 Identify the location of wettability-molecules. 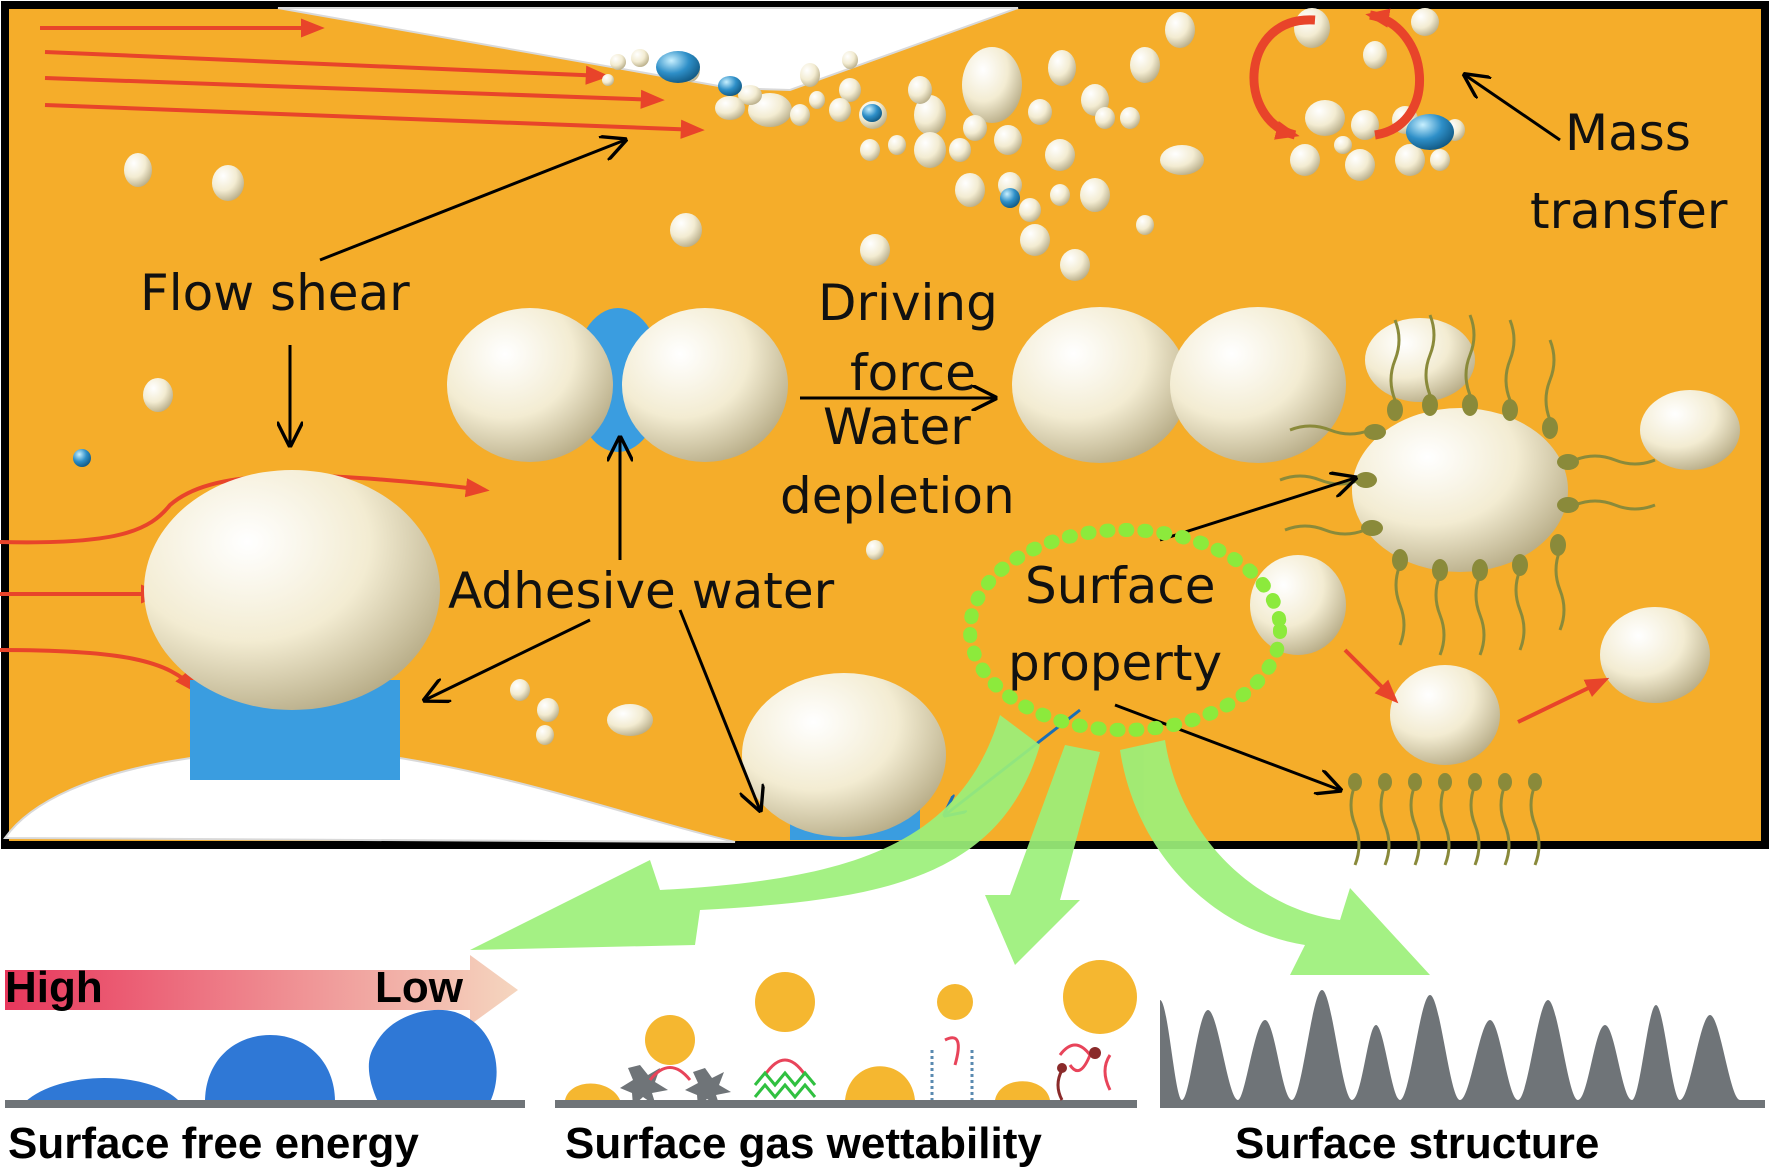
(880, 1068).